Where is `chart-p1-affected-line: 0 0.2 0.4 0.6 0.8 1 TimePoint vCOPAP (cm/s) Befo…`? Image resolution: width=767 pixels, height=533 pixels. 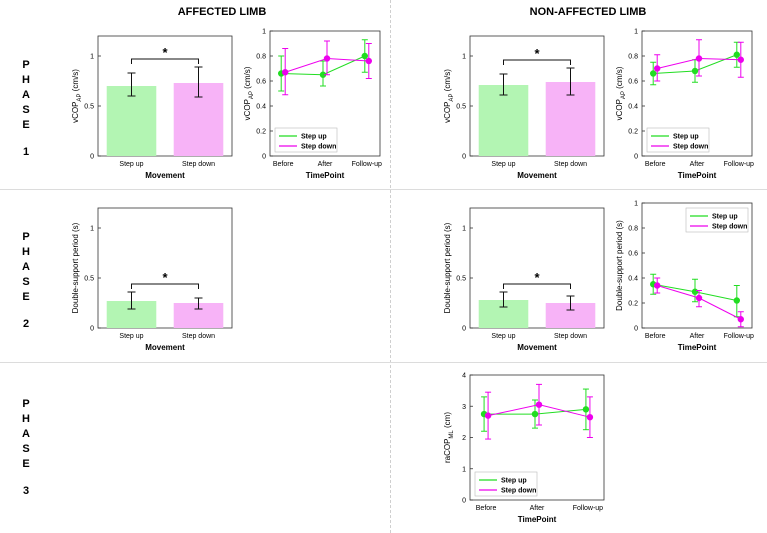 chart-p1-affected-line: 0 0.2 0.4 0.6 0.8 1 TimePoint vCOPAP (cm/s) Befo… is located at coordinates (312, 105).